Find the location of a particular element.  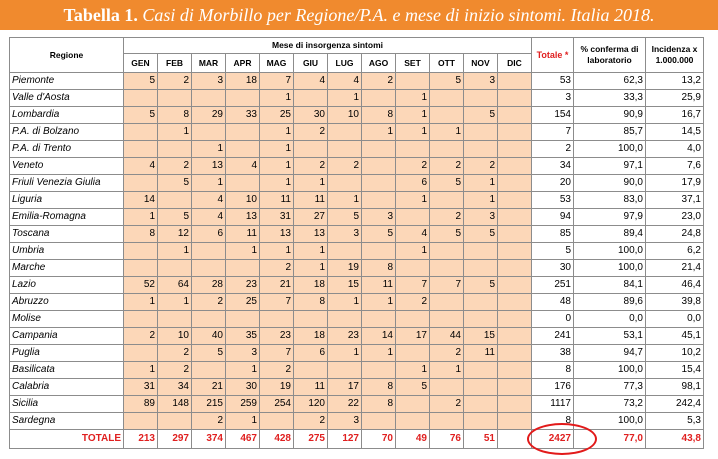

region-name: Veneto is located at coordinates (66, 166).